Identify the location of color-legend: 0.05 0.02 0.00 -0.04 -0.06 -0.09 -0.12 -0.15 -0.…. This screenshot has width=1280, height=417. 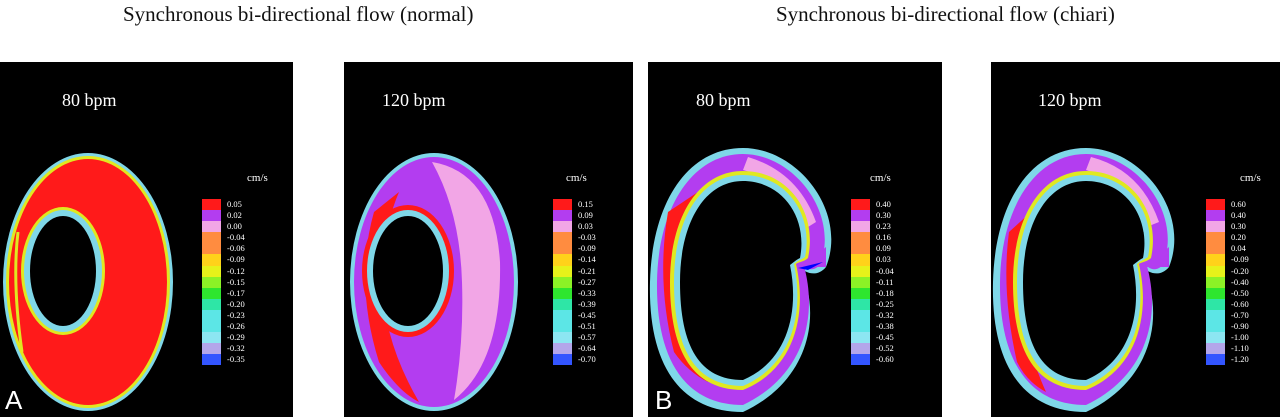
(242, 282).